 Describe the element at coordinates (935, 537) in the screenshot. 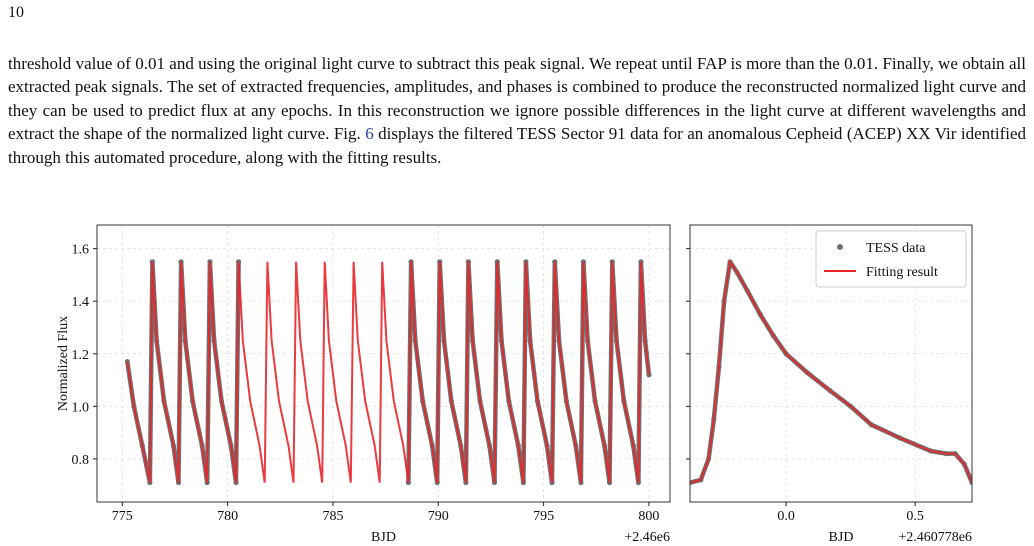

I see `x-offset-label: +2.460778e6` at that location.